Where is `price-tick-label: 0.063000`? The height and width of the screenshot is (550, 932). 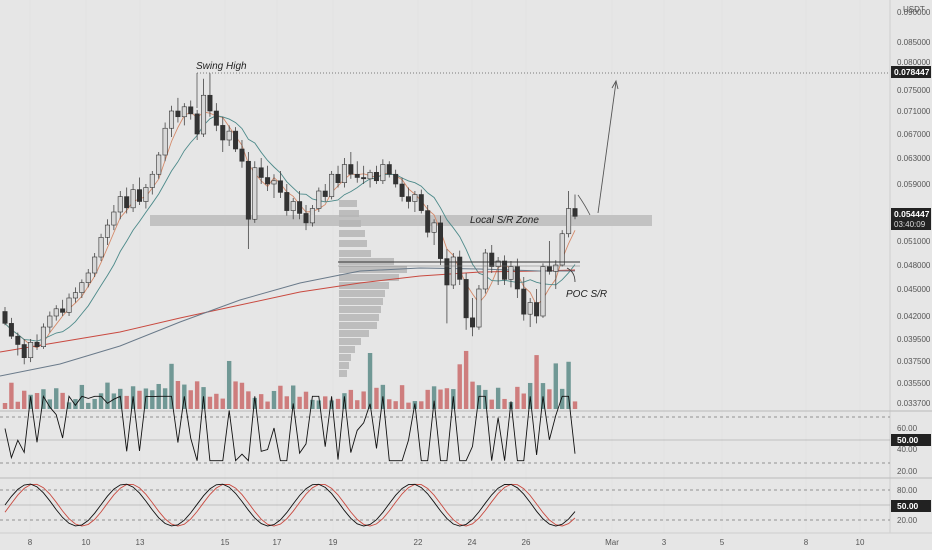 price-tick-label: 0.063000 is located at coordinates (914, 158).